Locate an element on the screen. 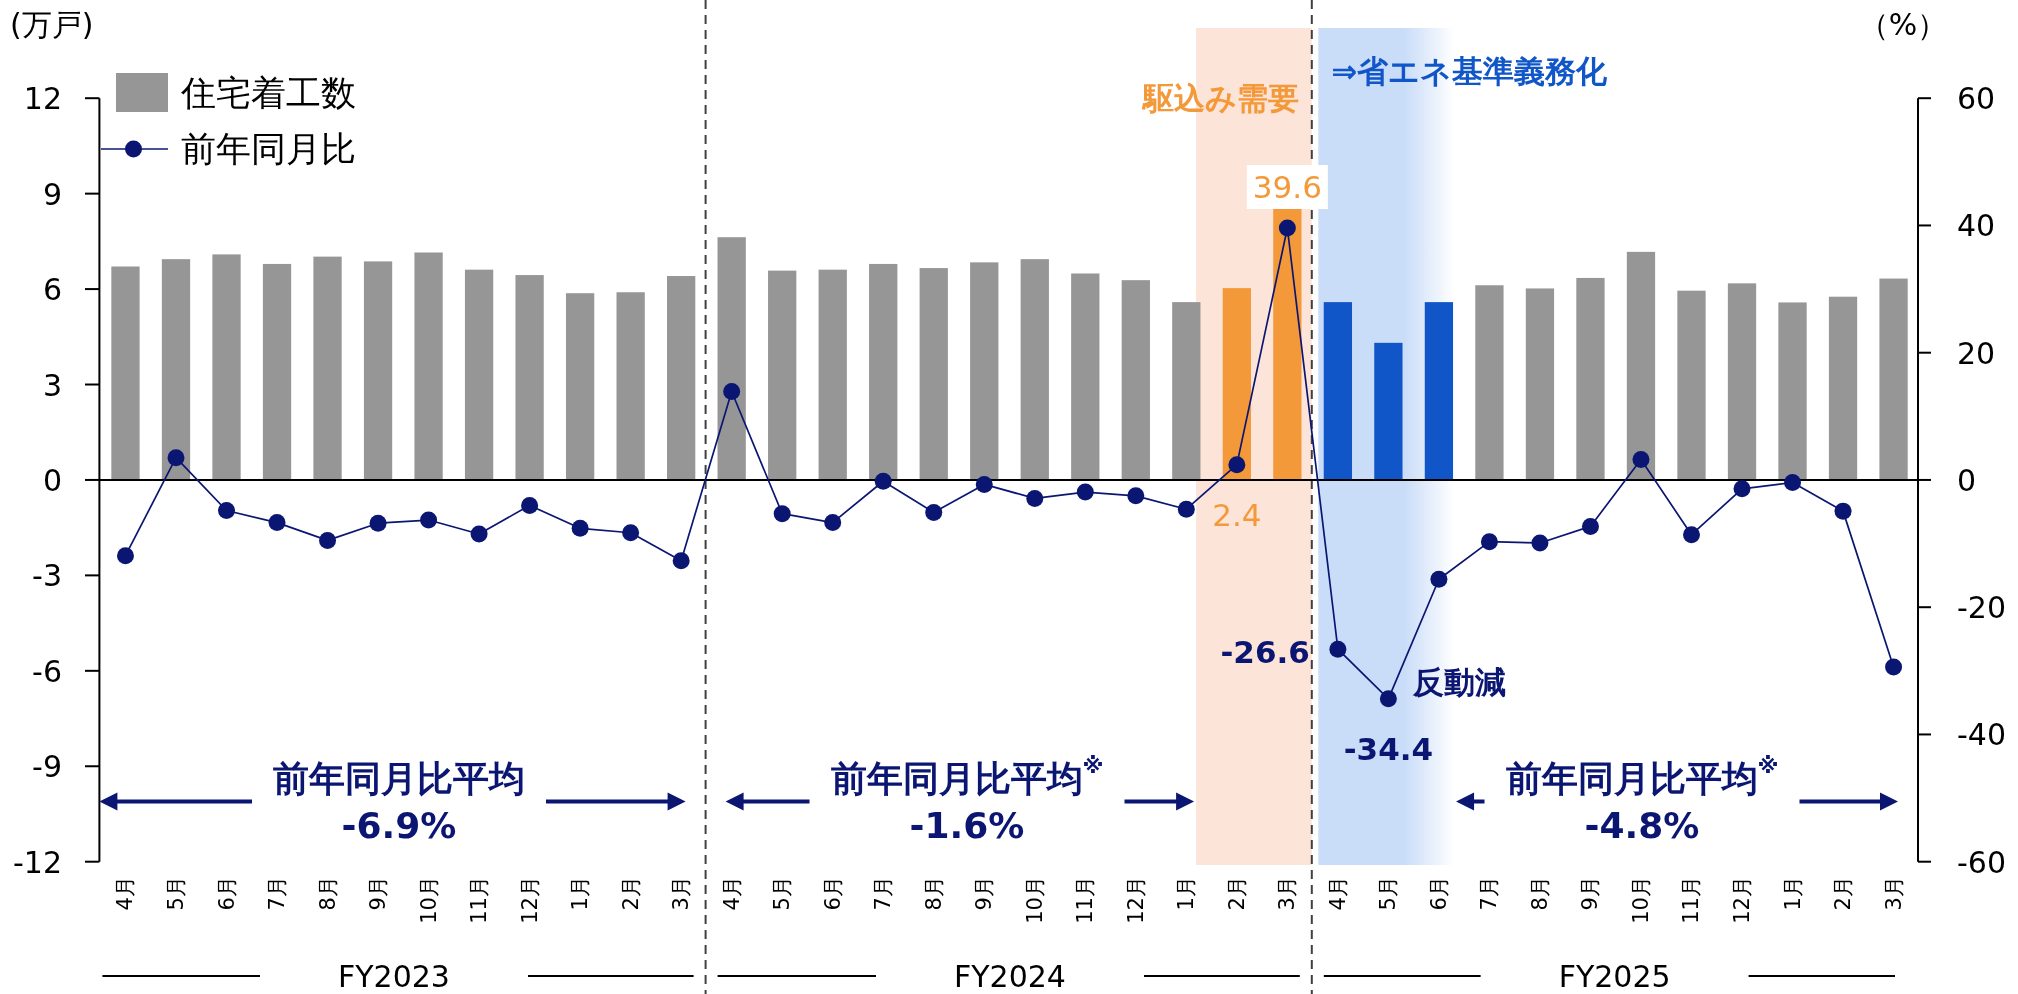 This screenshot has height=994, width=2018. text: 前年同月比平均$^{※}$ -4.8% is located at coordinates (1642, 799).